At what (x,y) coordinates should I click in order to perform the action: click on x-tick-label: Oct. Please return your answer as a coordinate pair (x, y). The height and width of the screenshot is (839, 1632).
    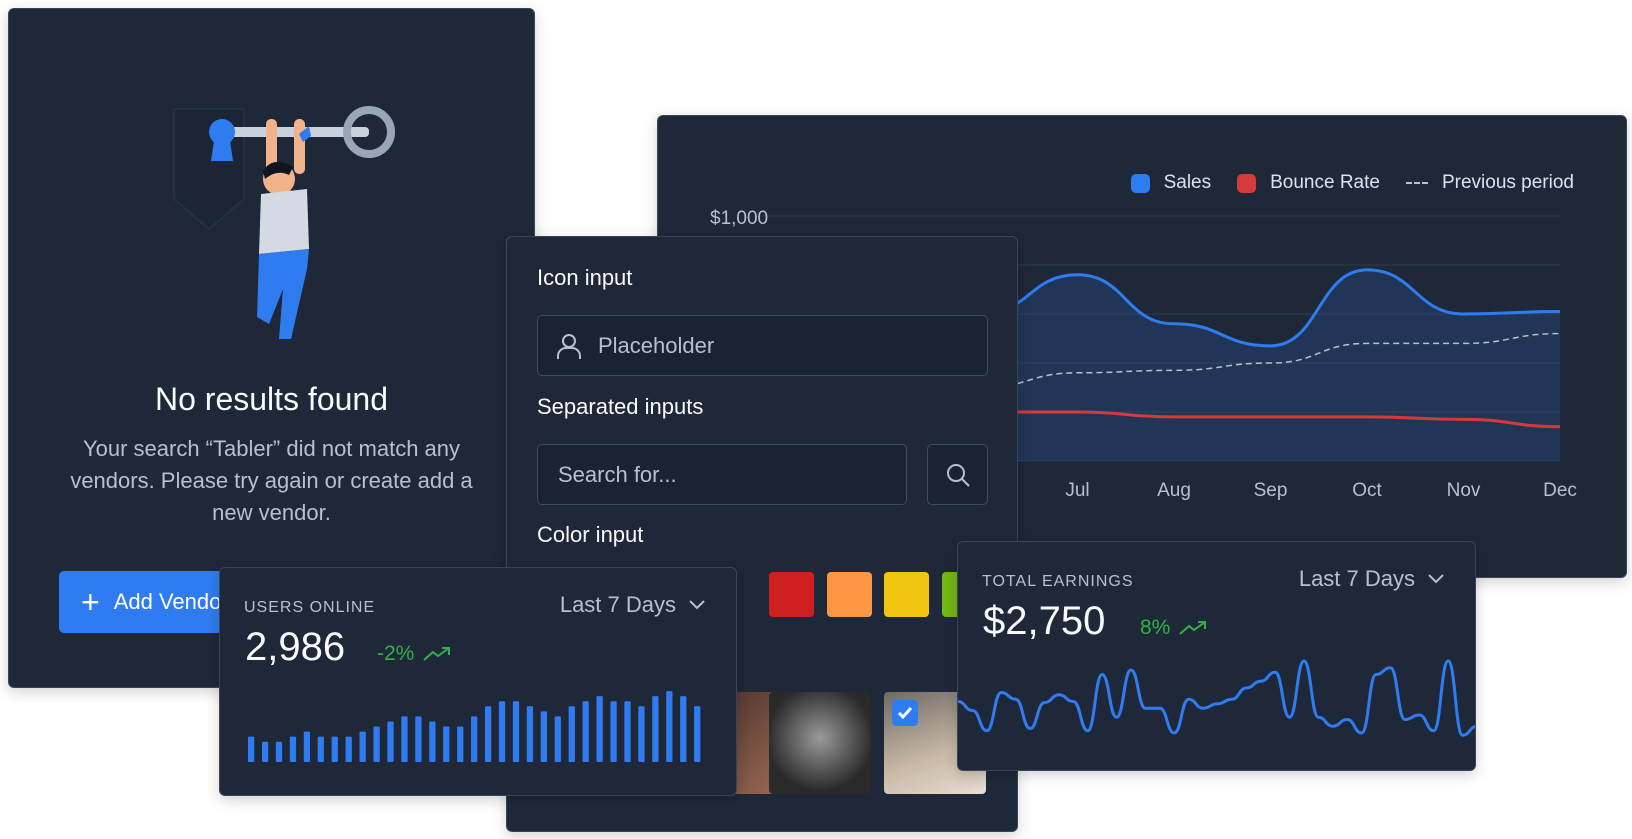
    Looking at the image, I should click on (1367, 490).